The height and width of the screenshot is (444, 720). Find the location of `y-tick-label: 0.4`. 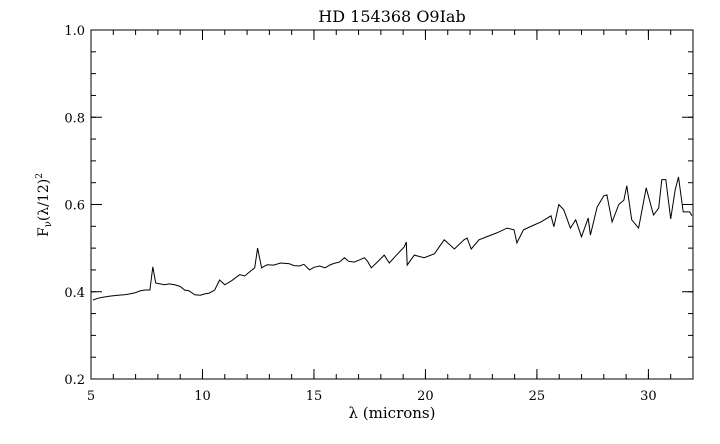

y-tick-label: 0.4 is located at coordinates (74, 293).